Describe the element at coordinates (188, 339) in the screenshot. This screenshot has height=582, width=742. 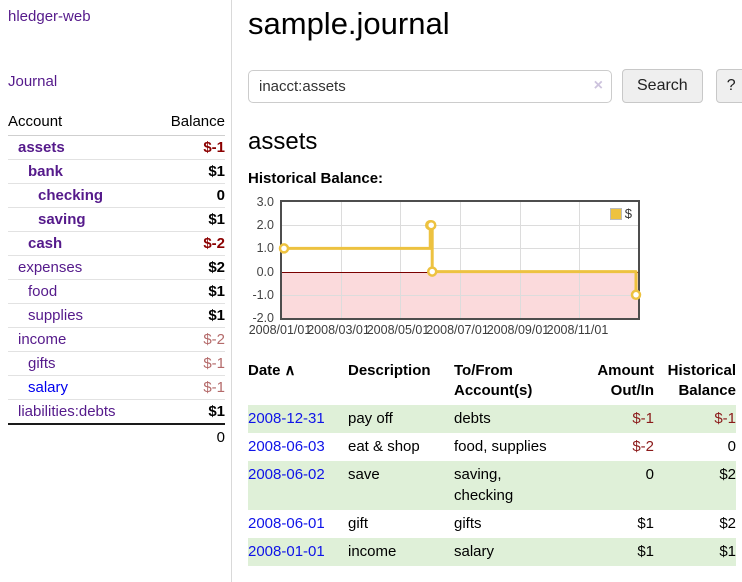
I see `account-balance: $-2` at that location.